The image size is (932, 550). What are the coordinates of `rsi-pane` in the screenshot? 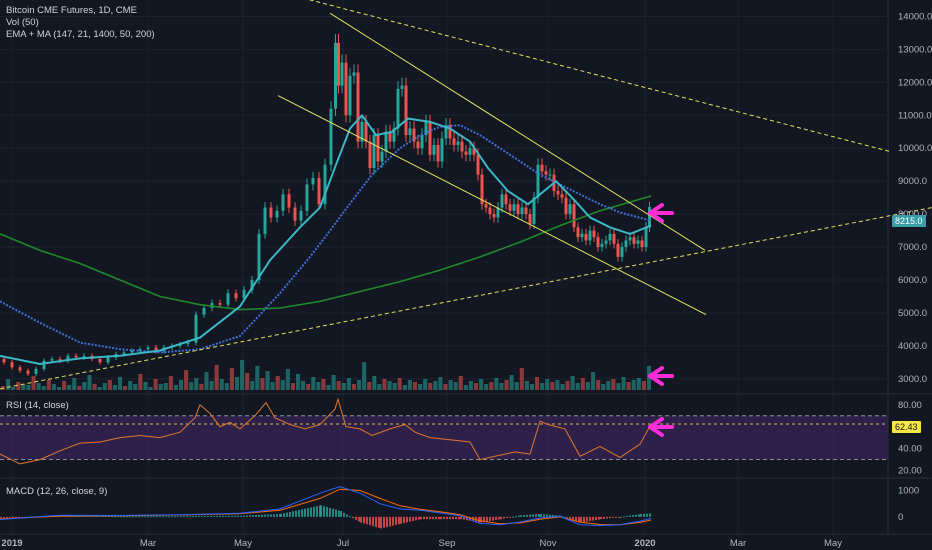 It's located at (444, 431).